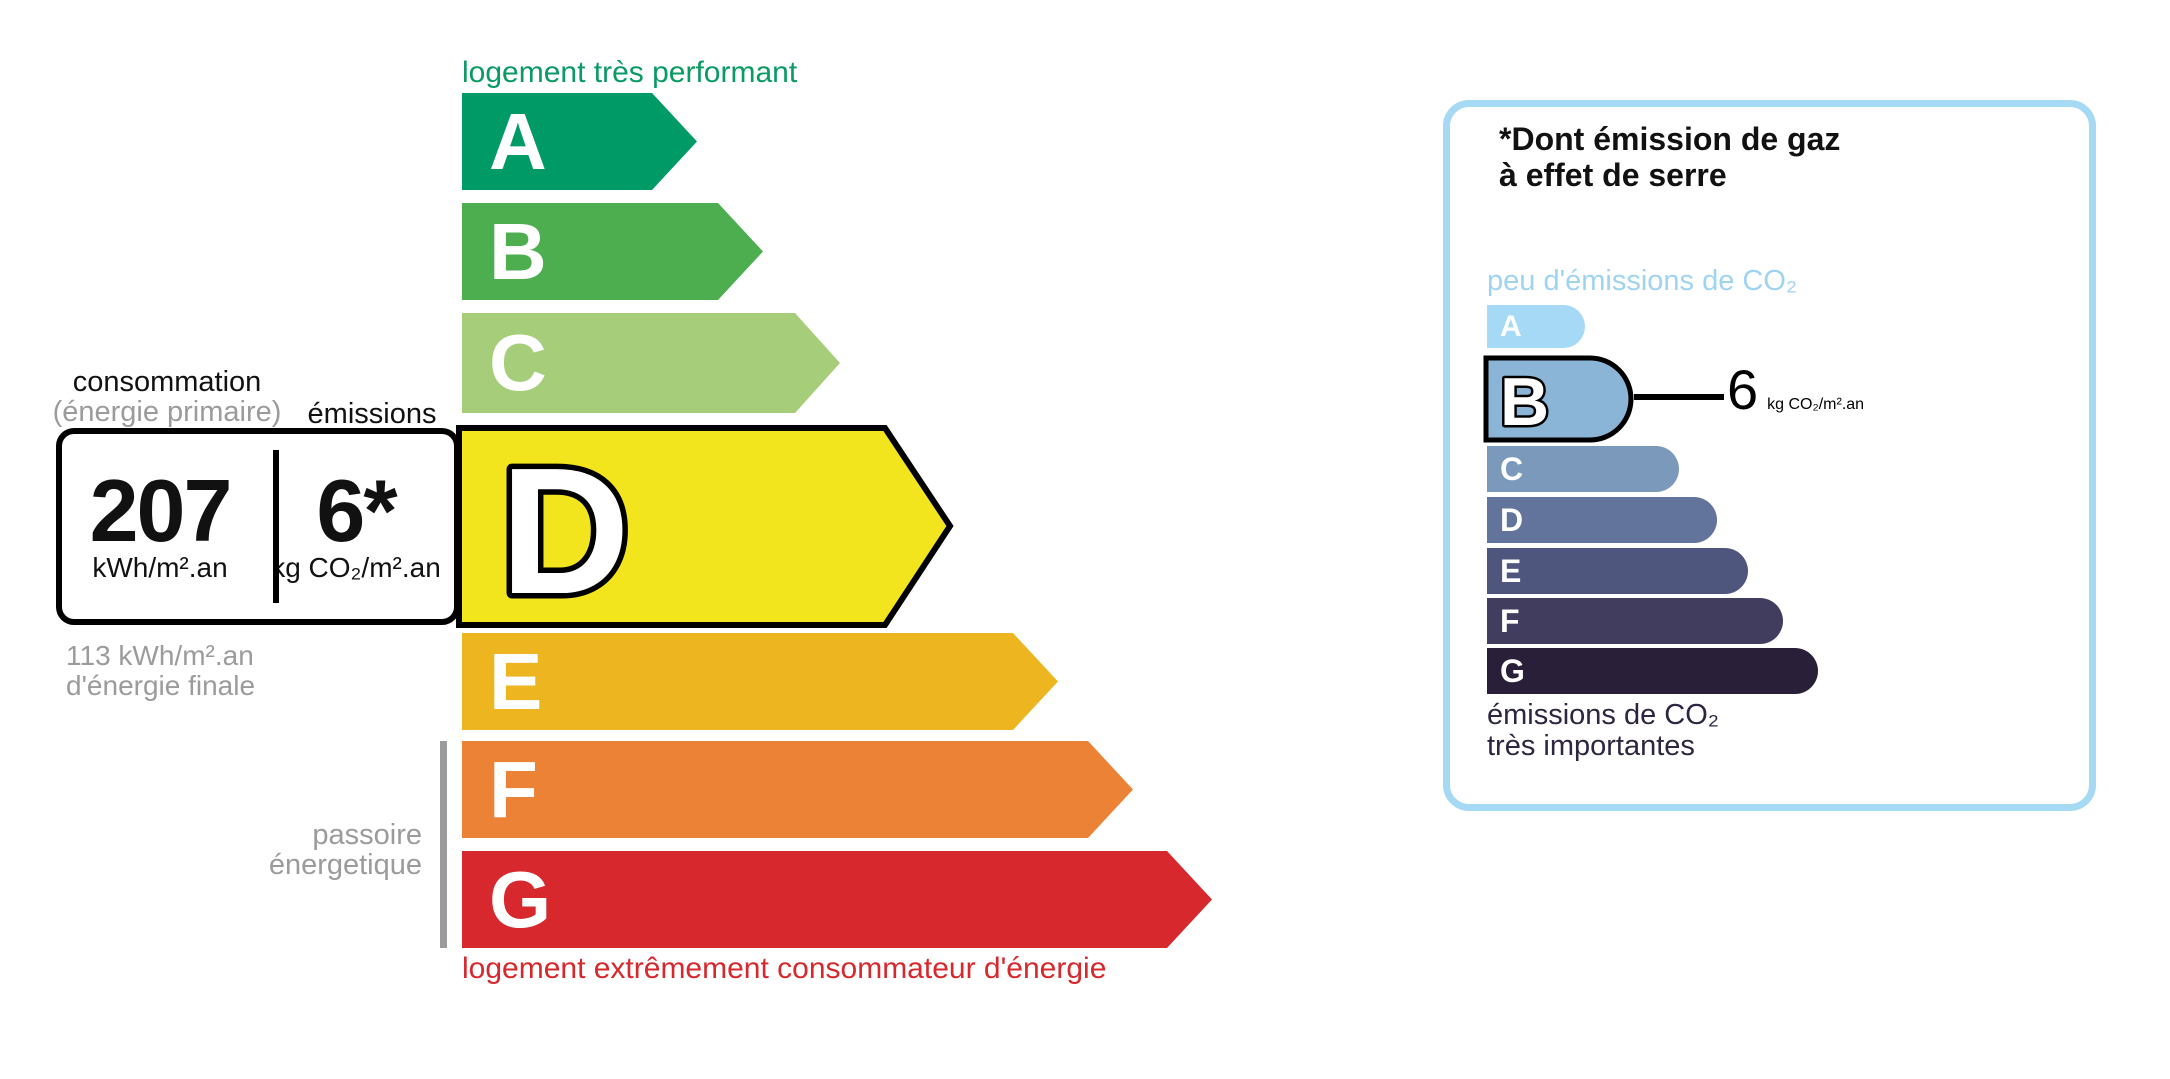  I want to click on ges-class-letter-b: B, so click(1524, 402).